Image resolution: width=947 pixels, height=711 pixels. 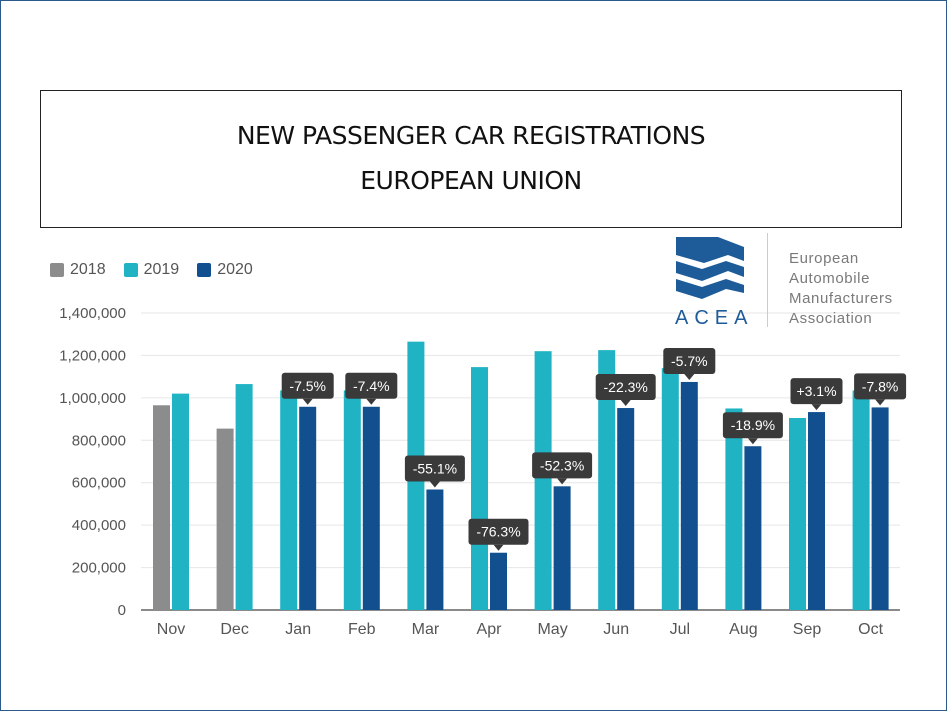 What do you see at coordinates (122, 610) in the screenshot?
I see `y-tick-label: 0` at bounding box center [122, 610].